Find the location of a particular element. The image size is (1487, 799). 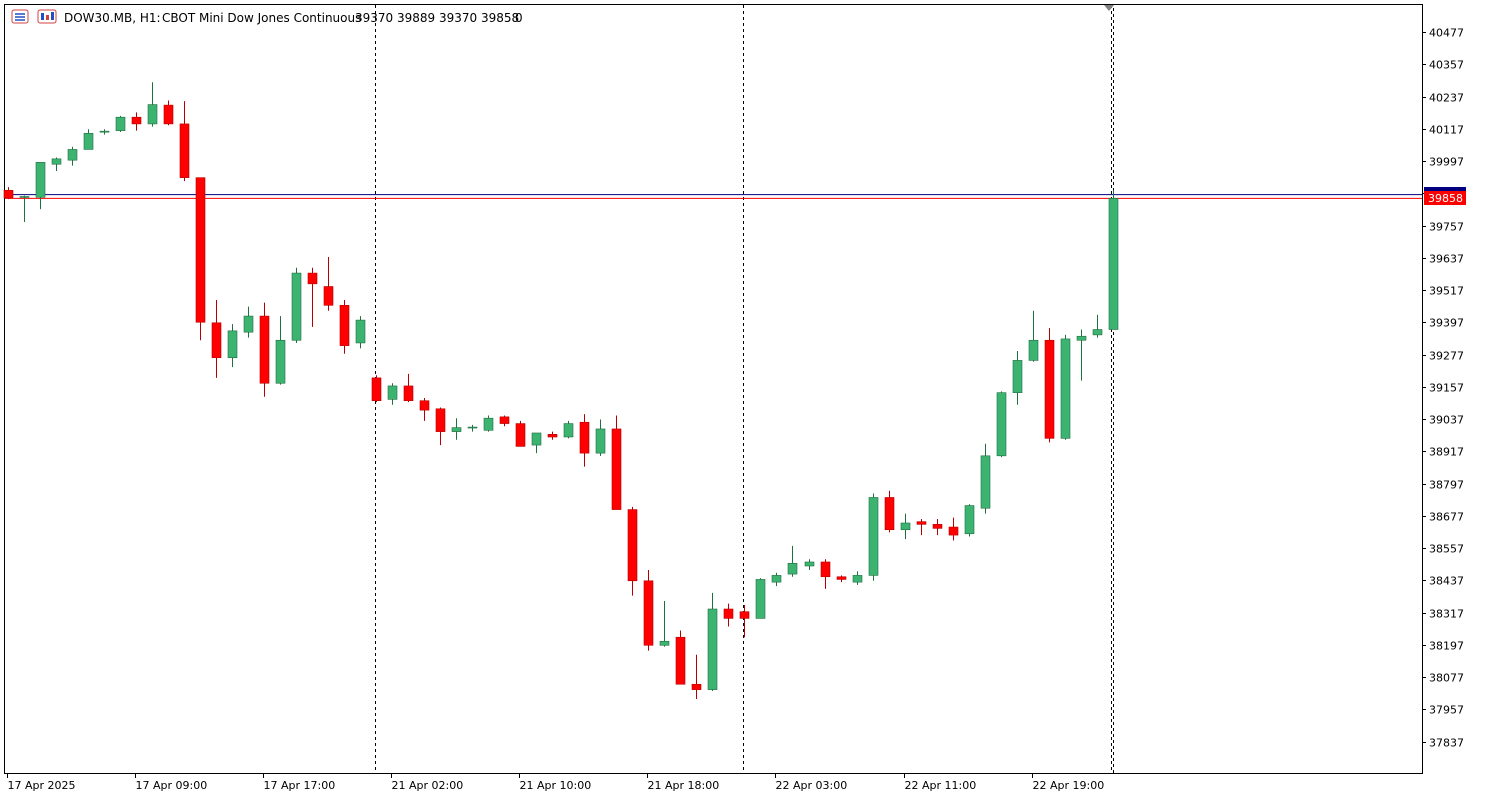

price-tick-label: 40237 is located at coordinates (1446, 98).